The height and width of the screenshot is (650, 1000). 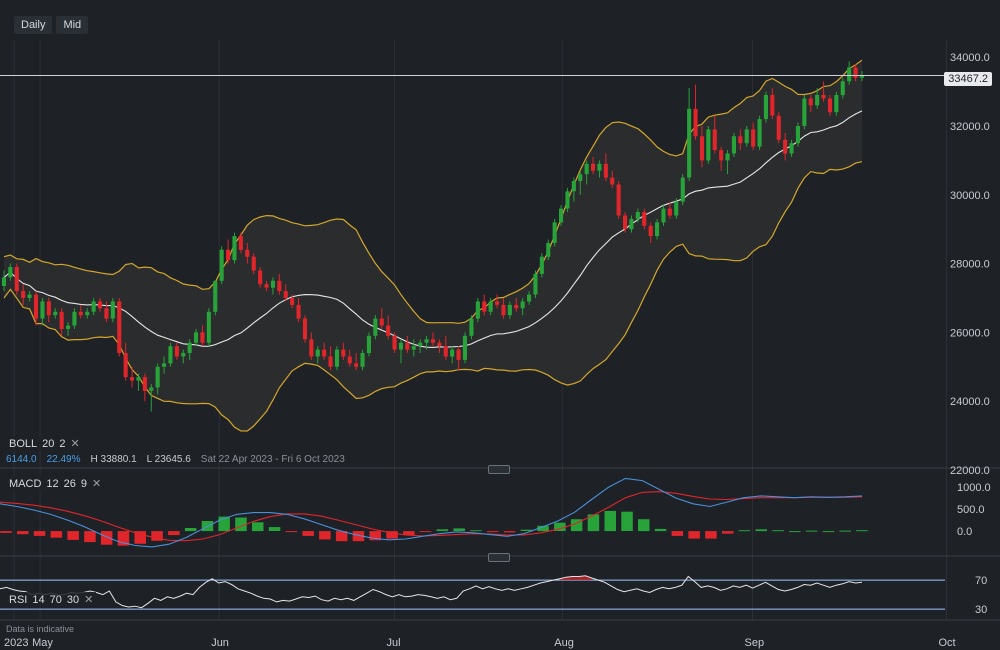 What do you see at coordinates (971, 510) in the screenshot?
I see `macd-axis-label: 500.0` at bounding box center [971, 510].